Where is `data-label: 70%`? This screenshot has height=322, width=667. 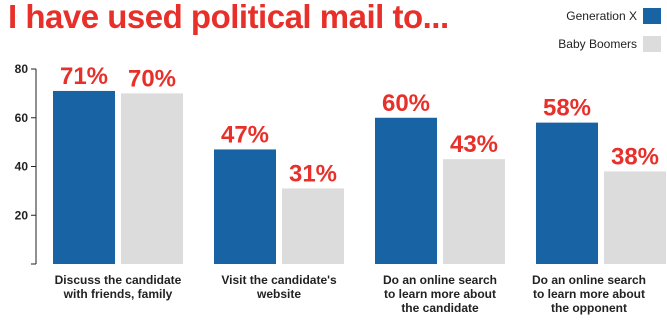
data-label: 70% is located at coordinates (152, 78).